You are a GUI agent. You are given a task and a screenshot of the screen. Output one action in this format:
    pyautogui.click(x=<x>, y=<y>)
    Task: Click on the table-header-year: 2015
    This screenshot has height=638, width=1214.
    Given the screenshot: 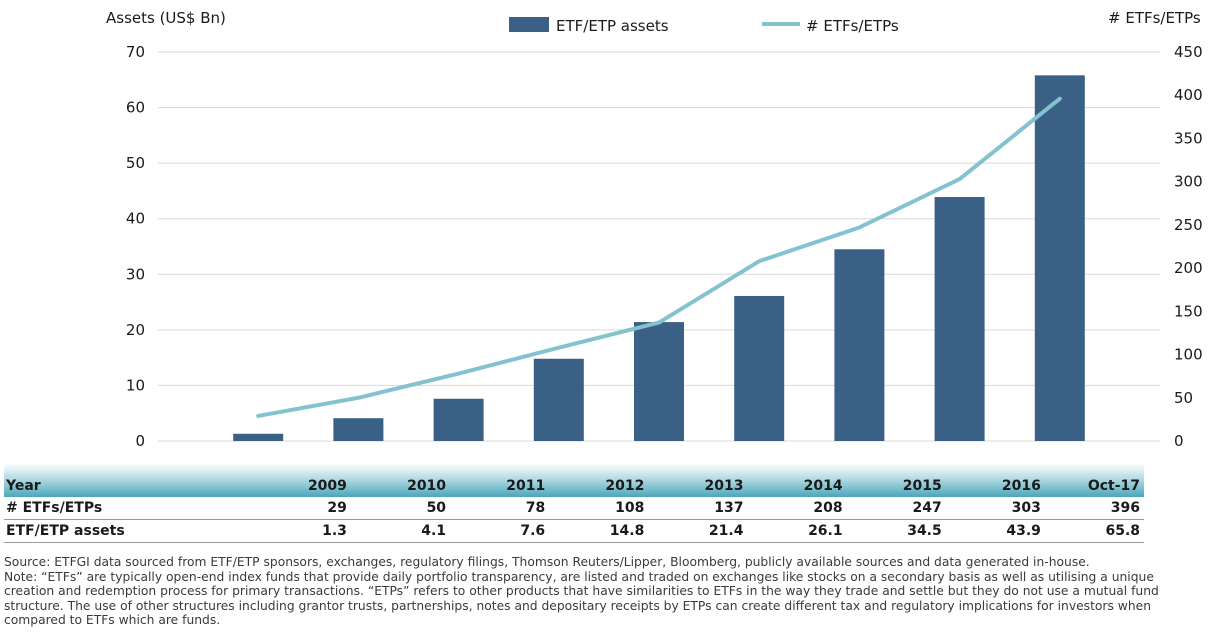 What is the action you would take?
    pyautogui.click(x=922, y=486)
    